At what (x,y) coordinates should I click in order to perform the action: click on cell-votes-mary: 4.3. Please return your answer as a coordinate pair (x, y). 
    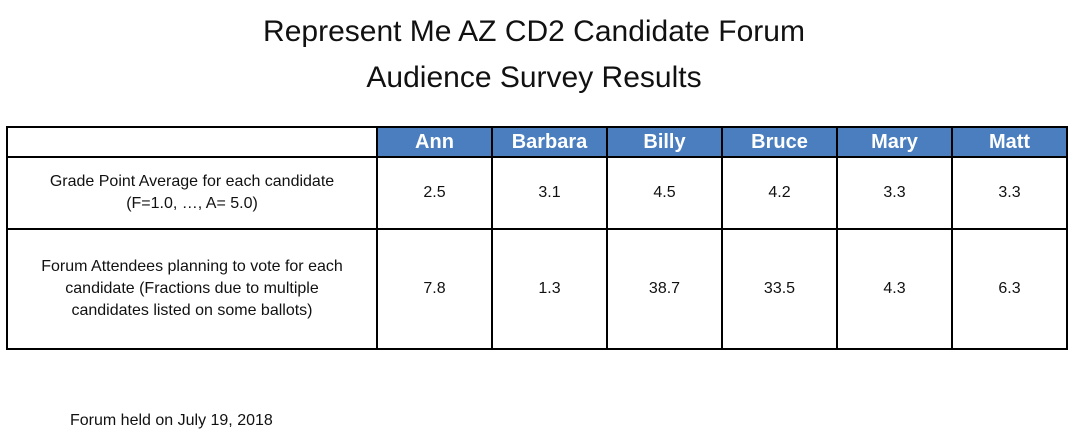
    Looking at the image, I should click on (894, 289).